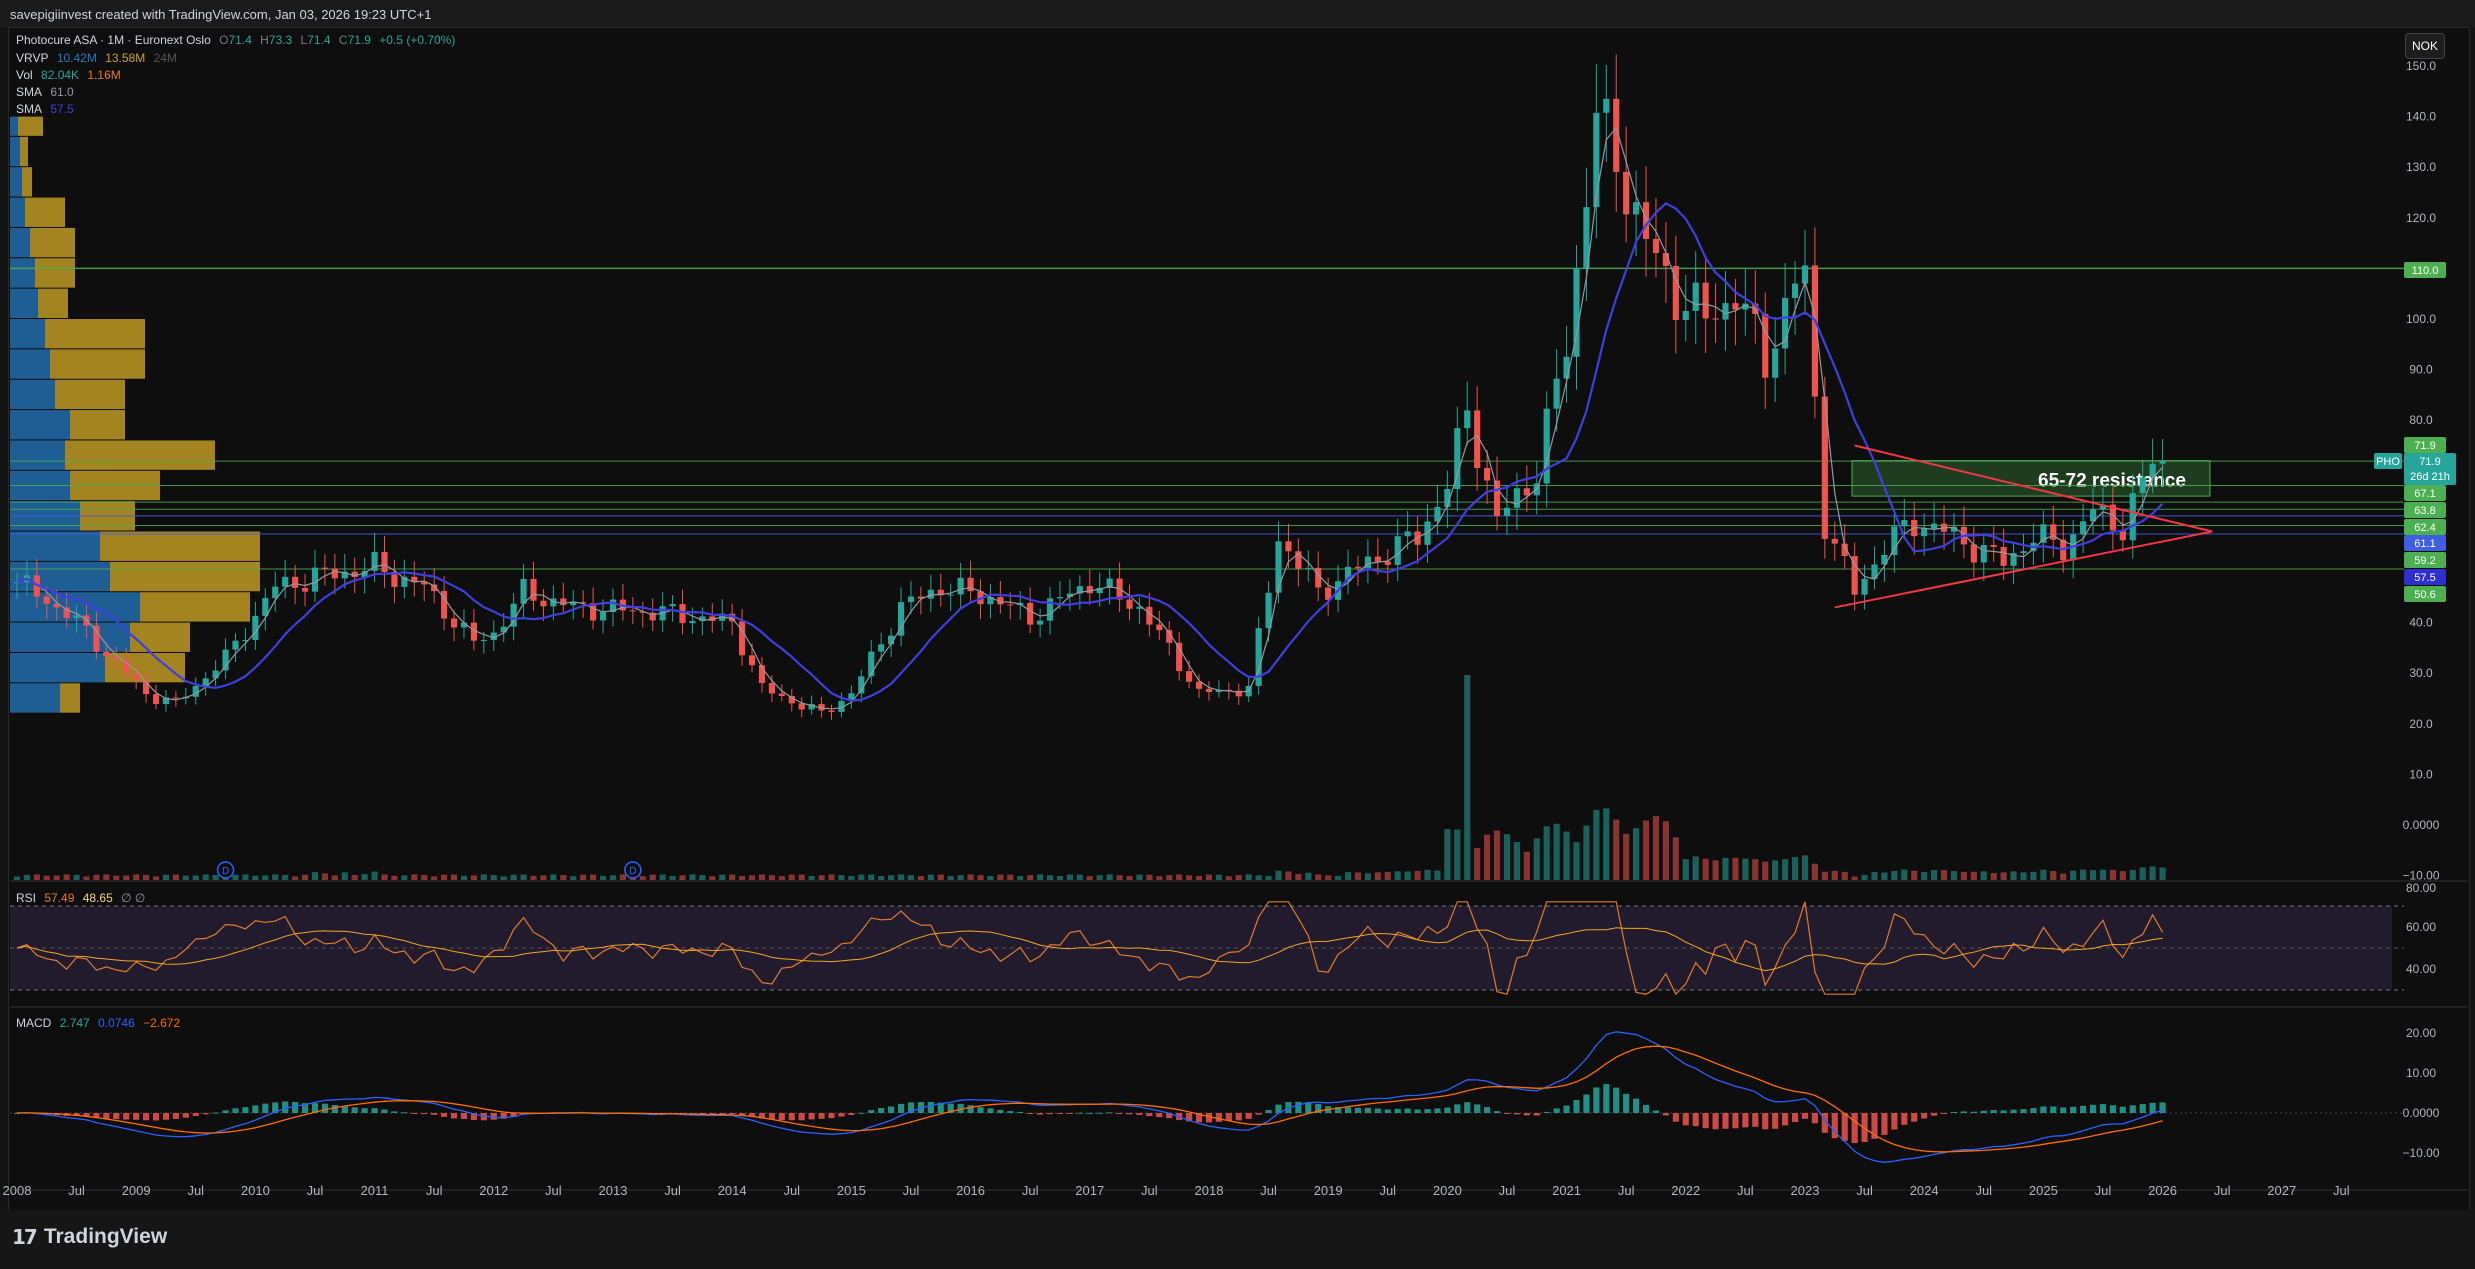 The width and height of the screenshot is (2475, 1269). I want to click on legend-low: 71.4, so click(319, 40).